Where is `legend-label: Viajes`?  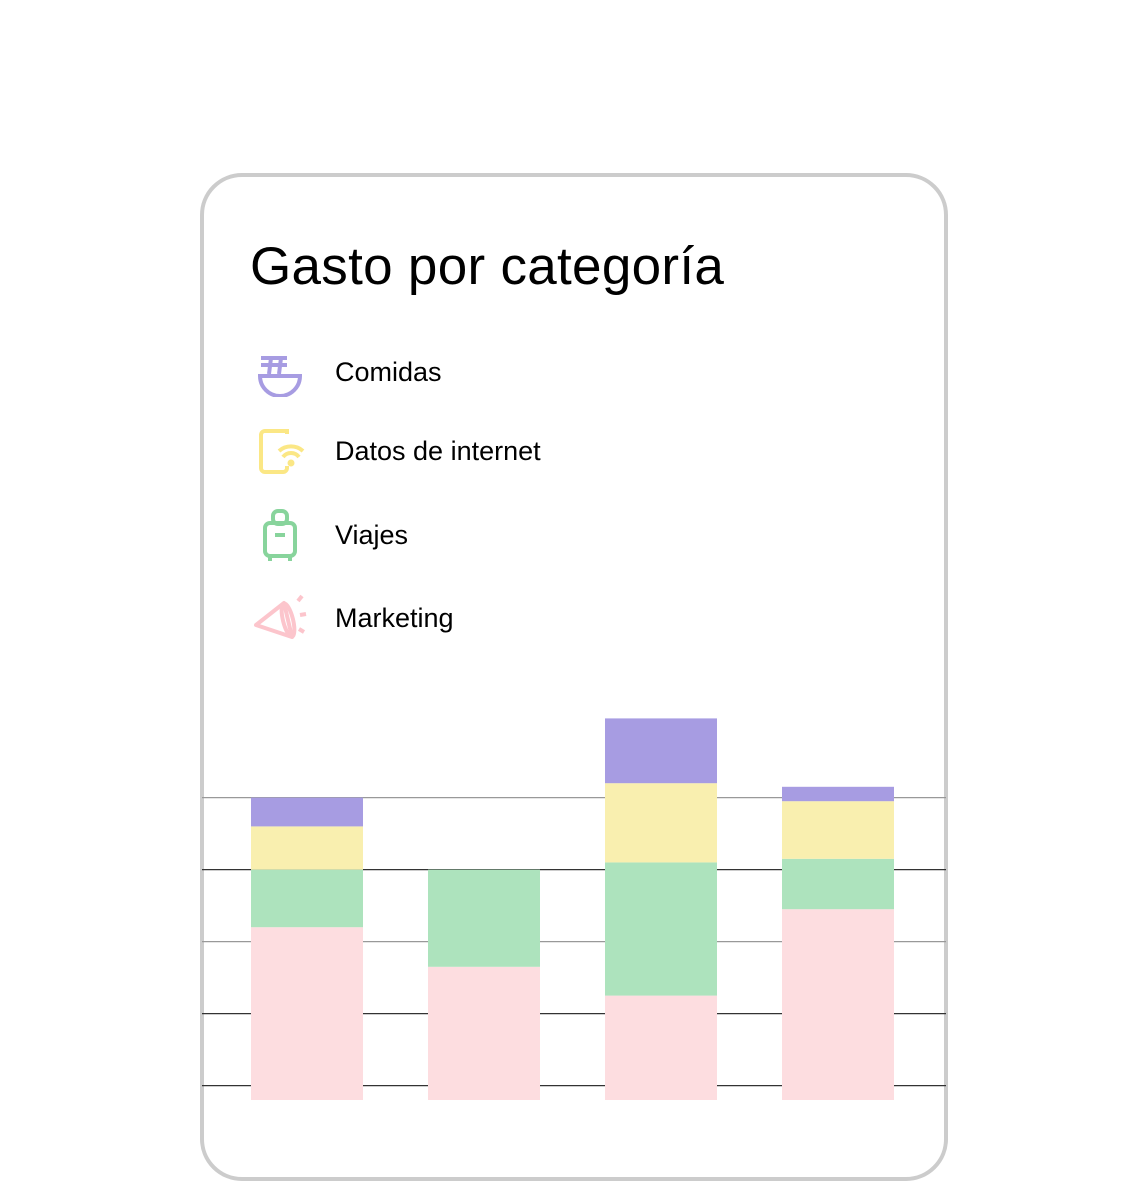
legend-label: Viajes is located at coordinates (372, 534).